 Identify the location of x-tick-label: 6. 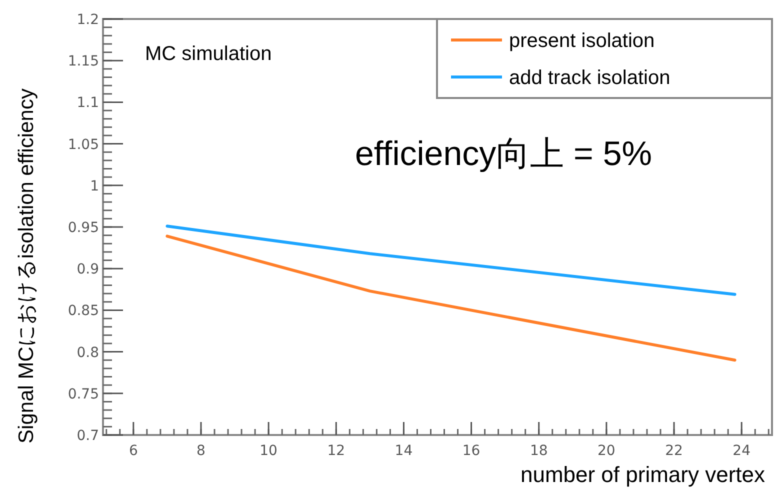
(133, 451).